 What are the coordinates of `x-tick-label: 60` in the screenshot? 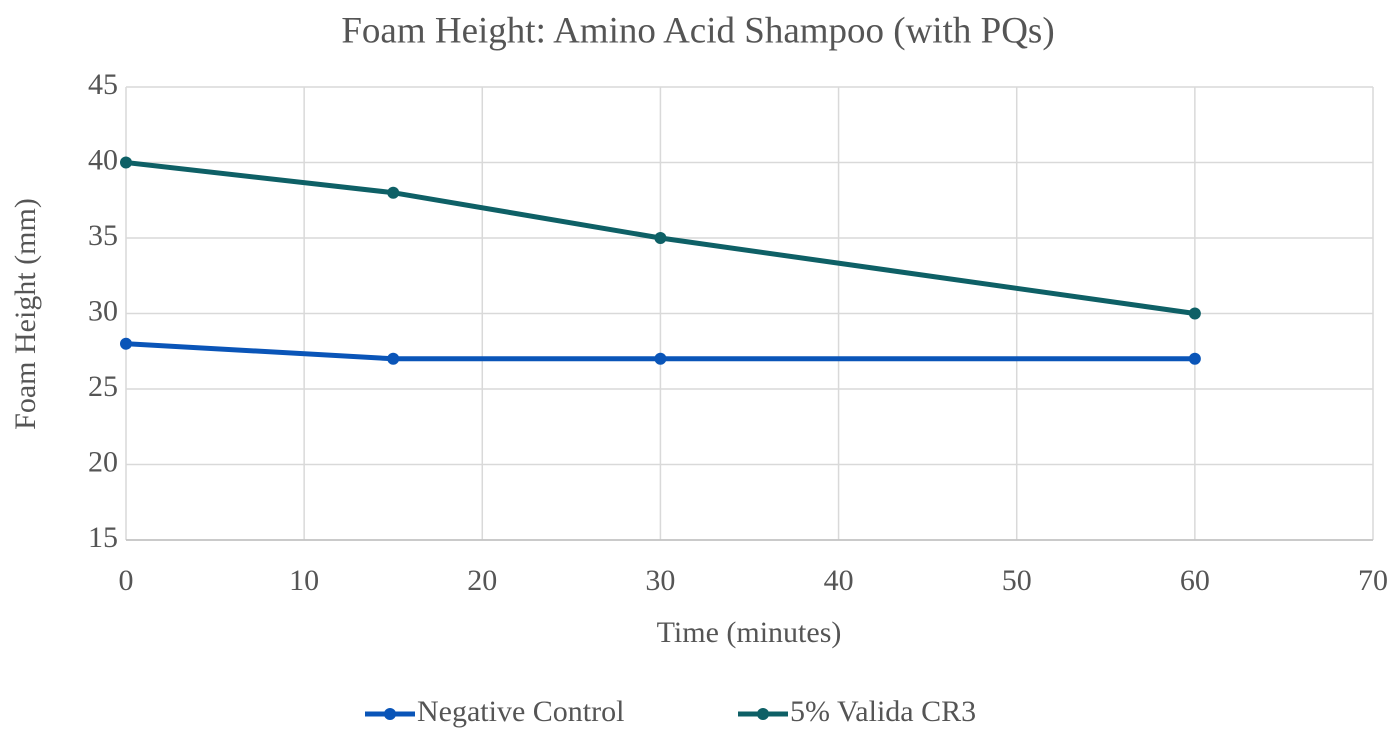 It's located at (1195, 580).